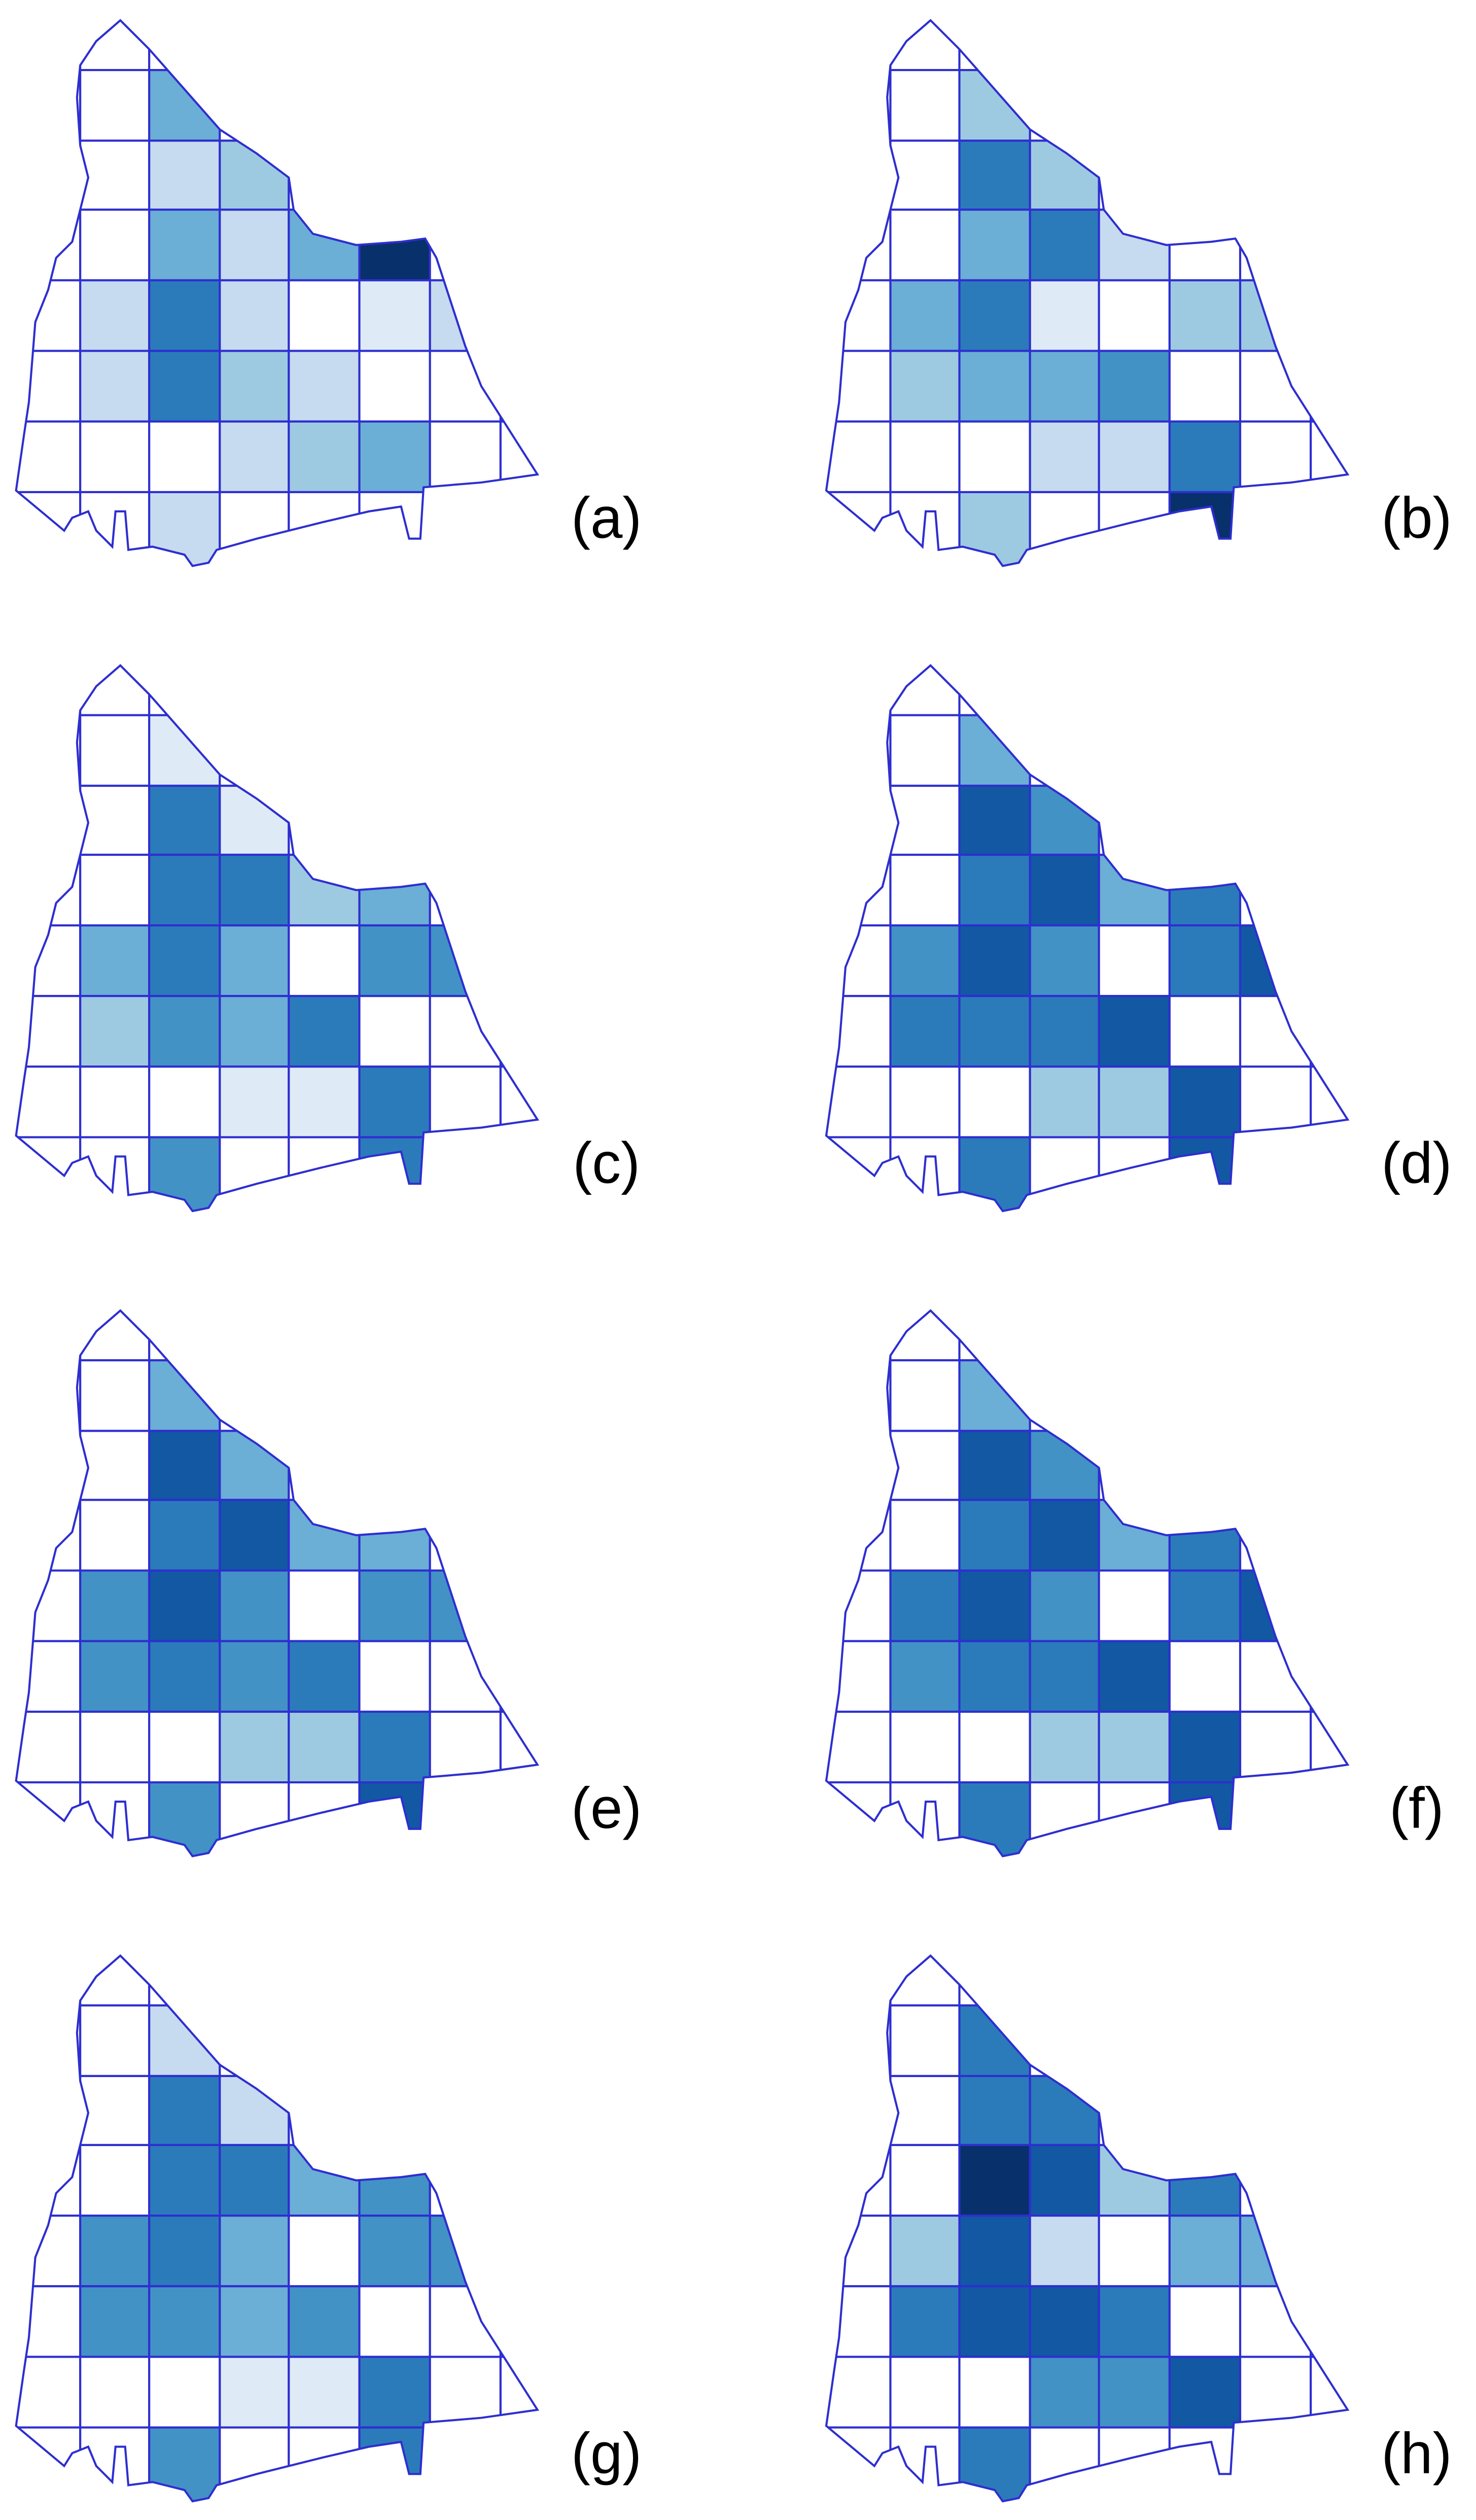 This screenshot has height=2520, width=1476. What do you see at coordinates (1416, 2454) in the screenshot?
I see `panel-label: (h)` at bounding box center [1416, 2454].